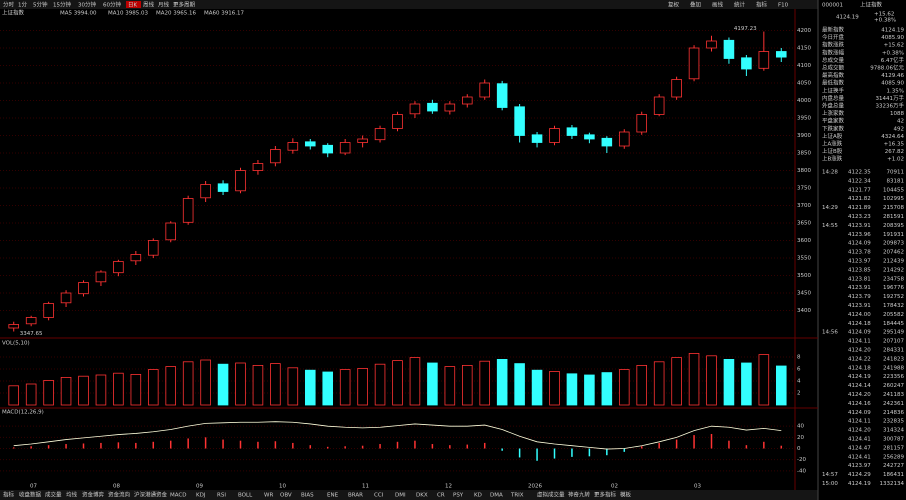  What do you see at coordinates (833, 128) in the screenshot?
I see `info-label: 下跌家数` at bounding box center [833, 128].